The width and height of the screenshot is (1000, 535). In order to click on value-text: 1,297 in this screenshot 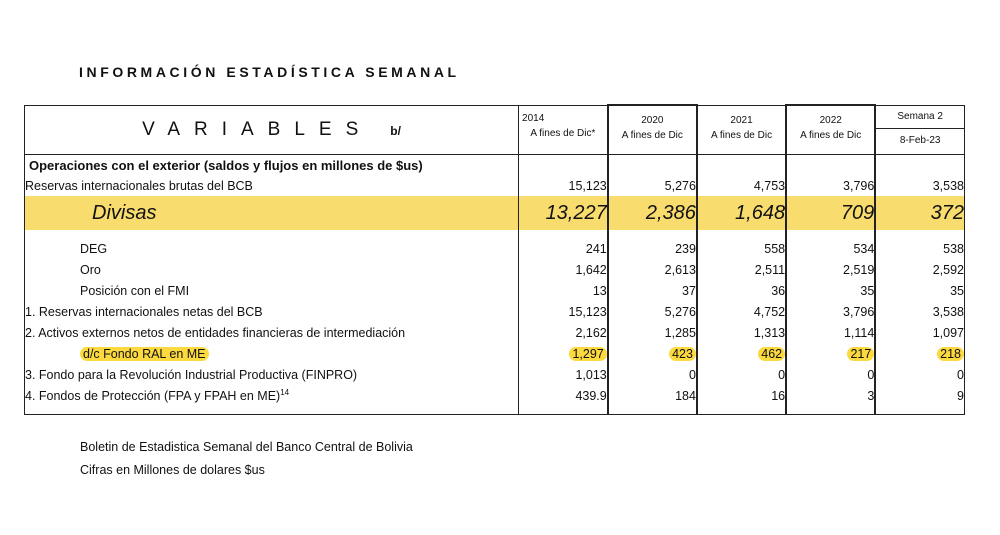, I will do `click(588, 353)`.